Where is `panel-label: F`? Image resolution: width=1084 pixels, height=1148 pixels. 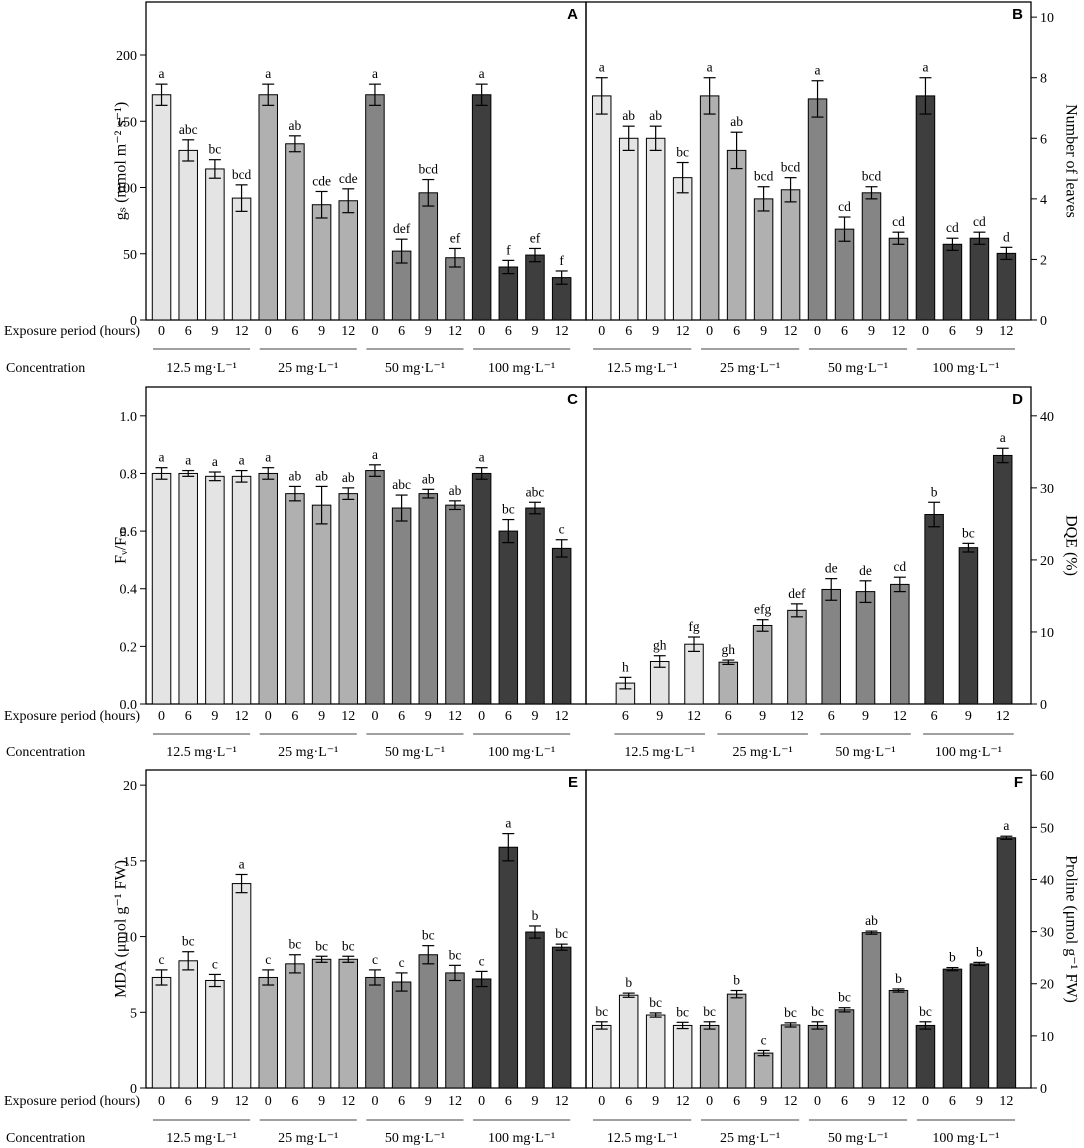
panel-label: F is located at coordinates (1018, 782).